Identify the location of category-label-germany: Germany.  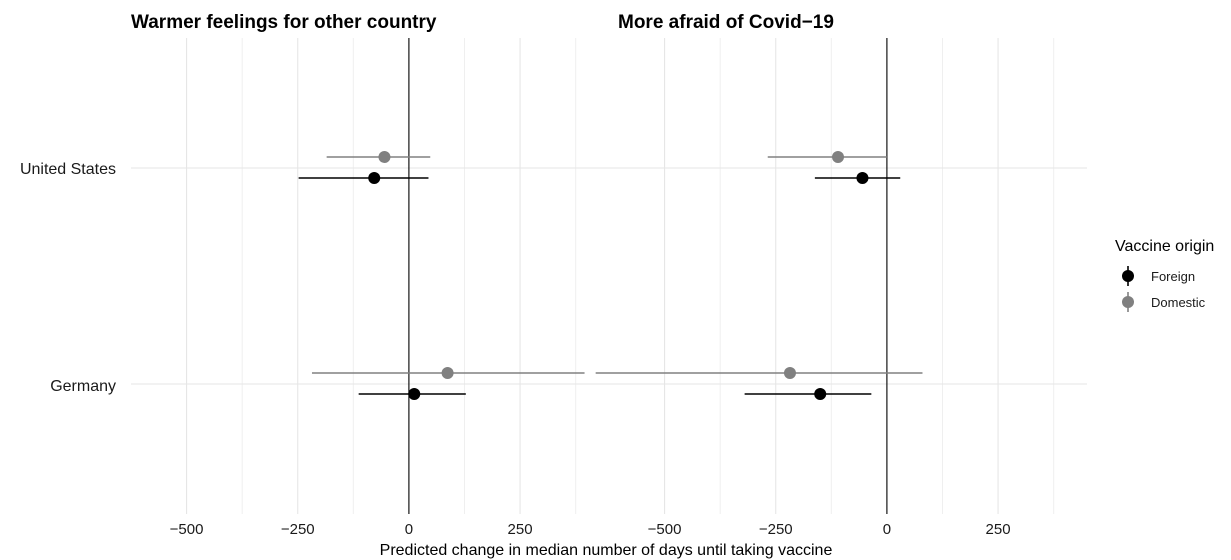
(83, 386).